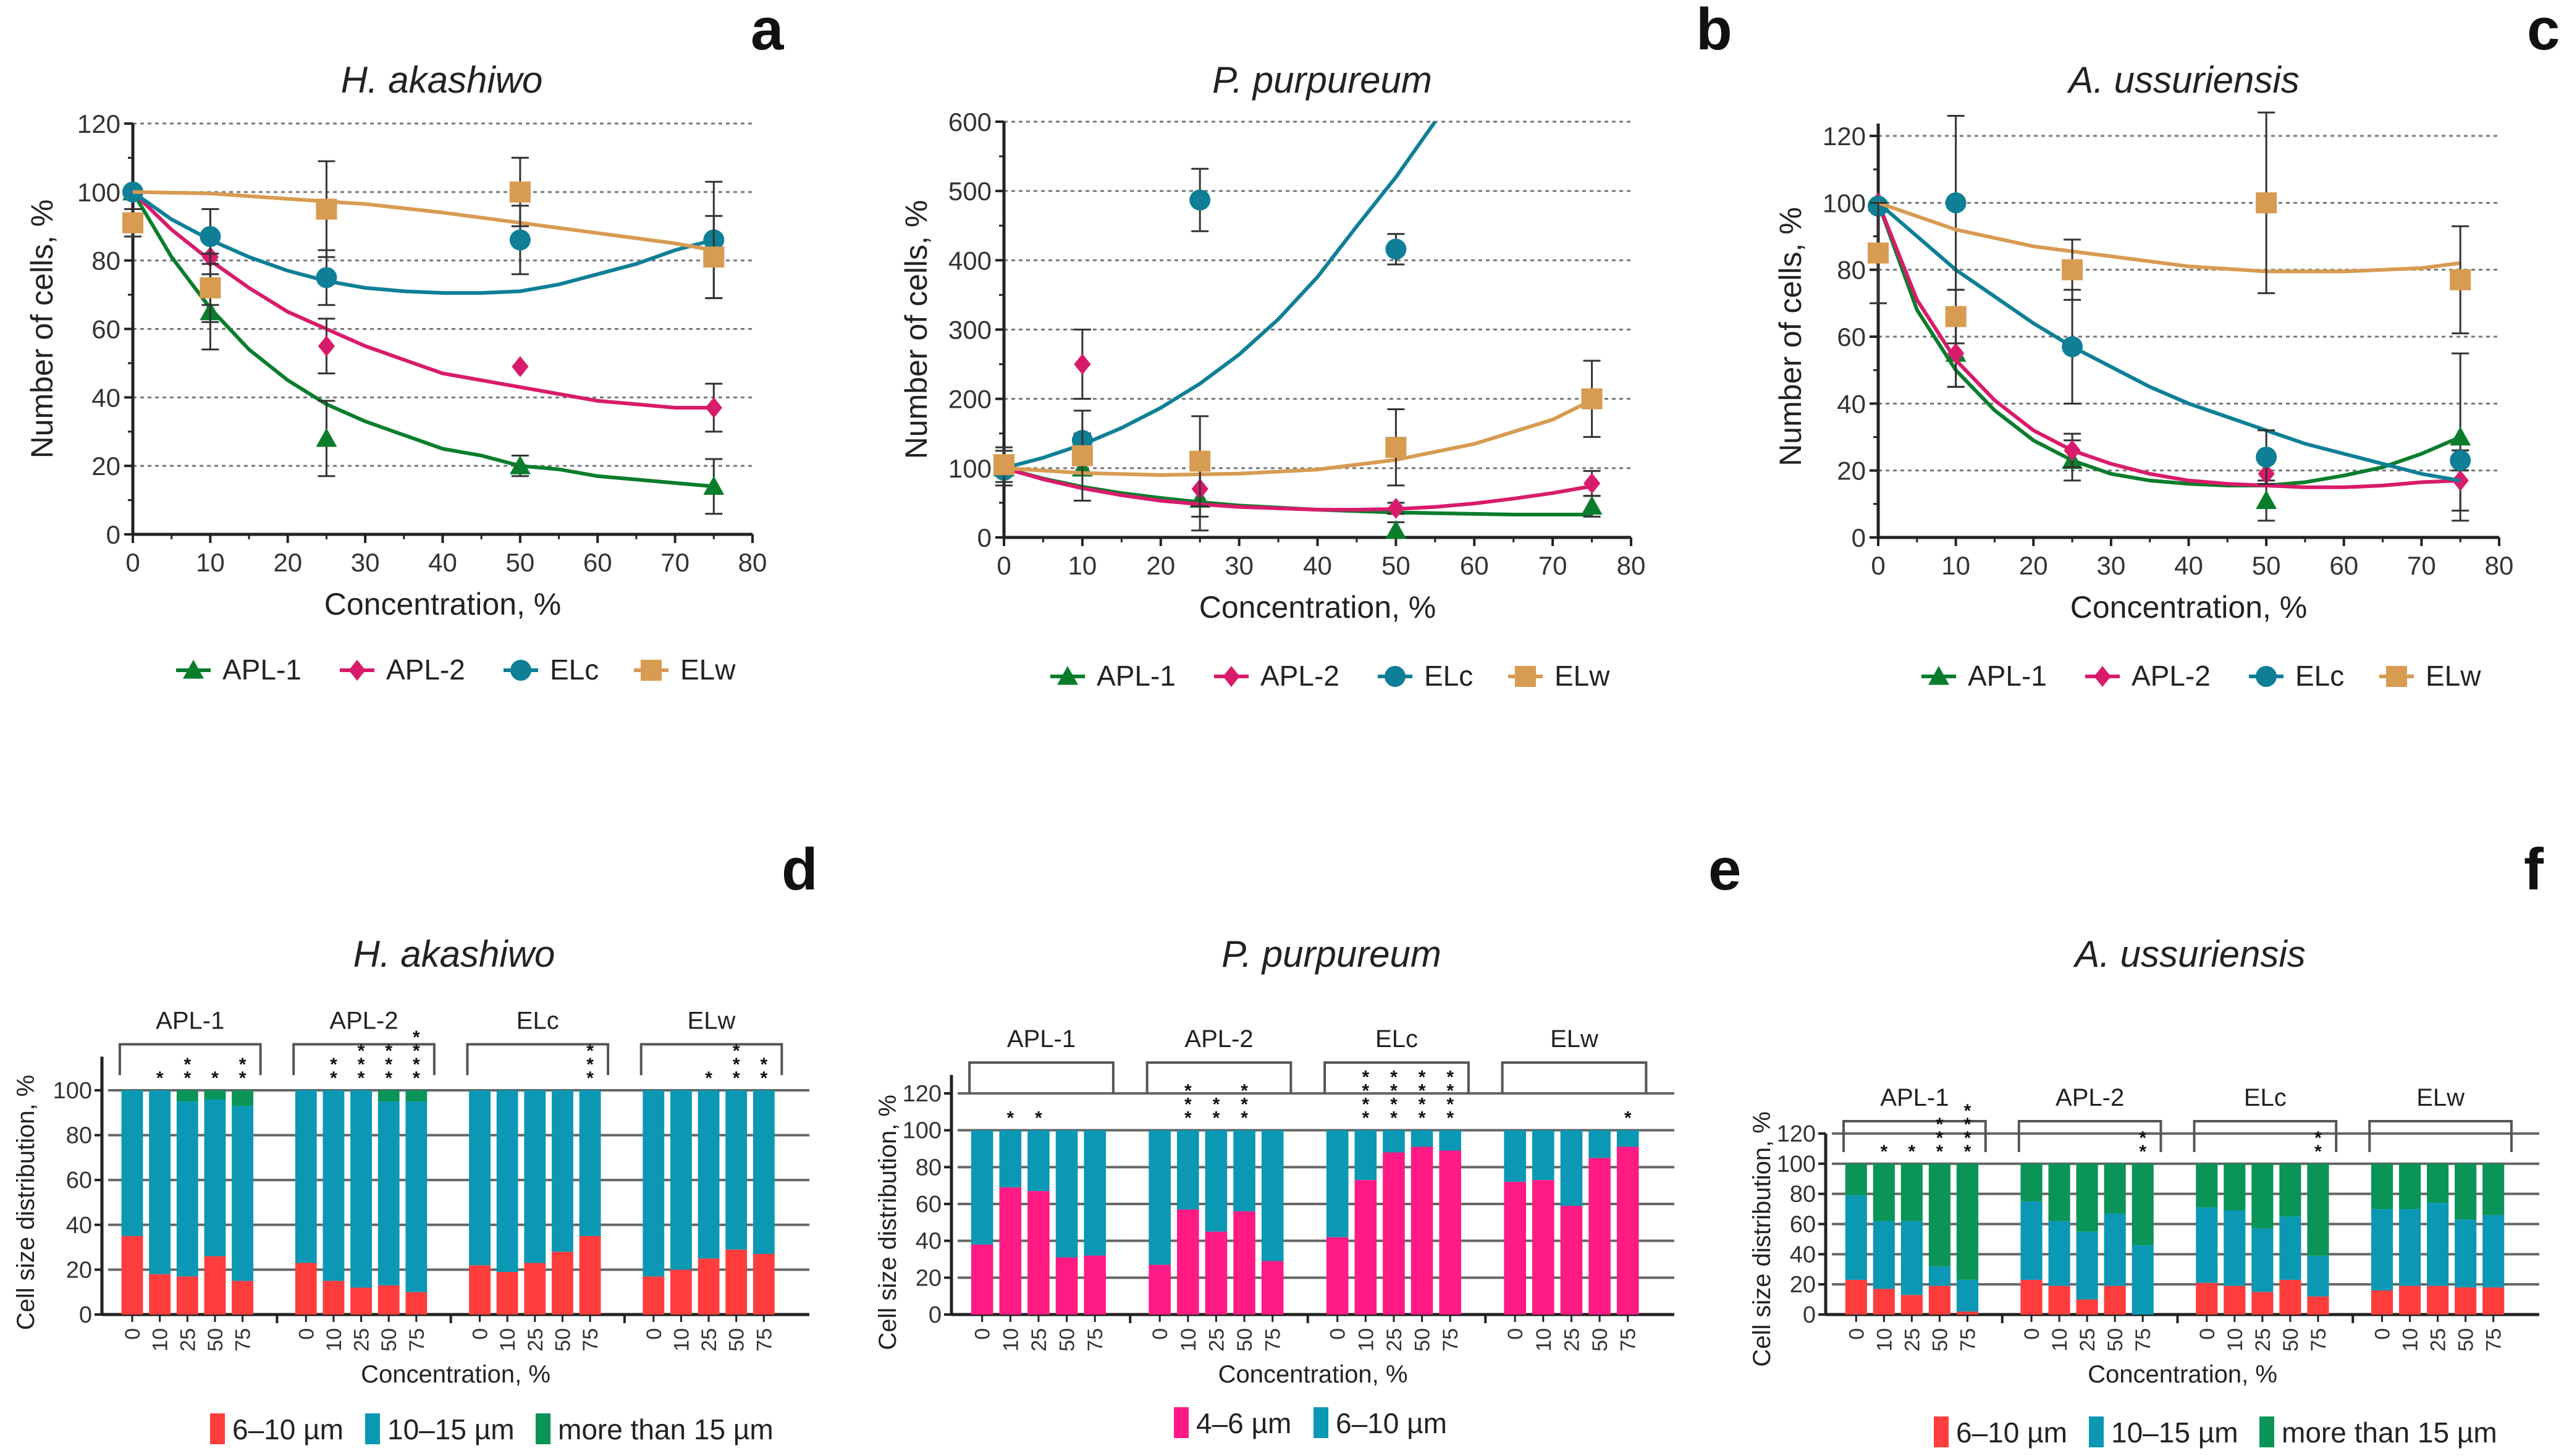 This screenshot has width=2564, height=1456. Describe the element at coordinates (1310, 1423) in the screenshot. I see `legend: 4–6 µm 6–10 µm` at that location.